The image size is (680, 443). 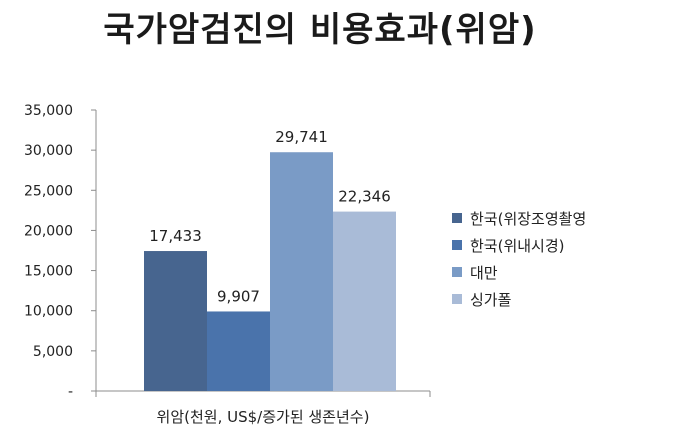 What do you see at coordinates (48, 151) in the screenshot?
I see `y-tick-label: 30,000` at bounding box center [48, 151].